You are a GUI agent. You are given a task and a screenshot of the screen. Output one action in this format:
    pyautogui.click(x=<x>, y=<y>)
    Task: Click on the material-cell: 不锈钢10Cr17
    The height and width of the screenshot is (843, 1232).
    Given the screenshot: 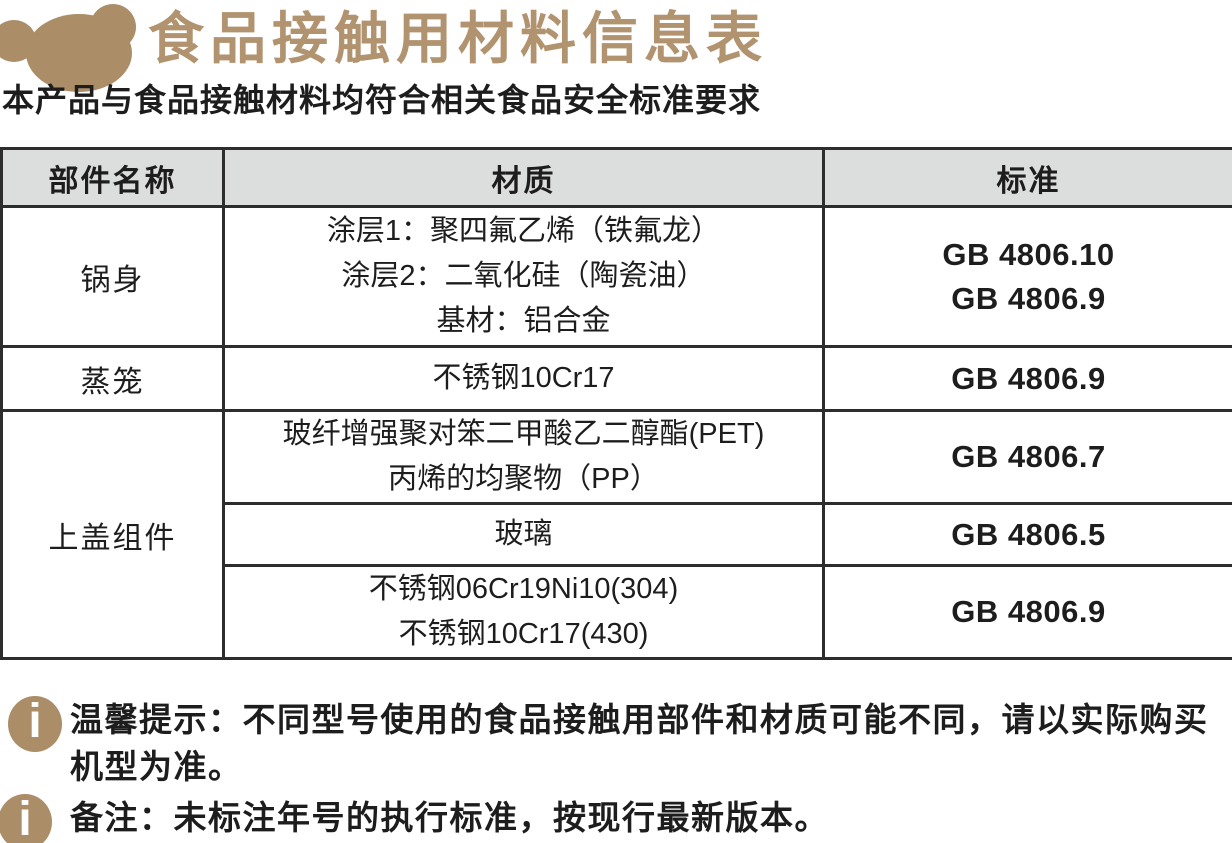 What is the action you would take?
    pyautogui.click(x=523, y=378)
    